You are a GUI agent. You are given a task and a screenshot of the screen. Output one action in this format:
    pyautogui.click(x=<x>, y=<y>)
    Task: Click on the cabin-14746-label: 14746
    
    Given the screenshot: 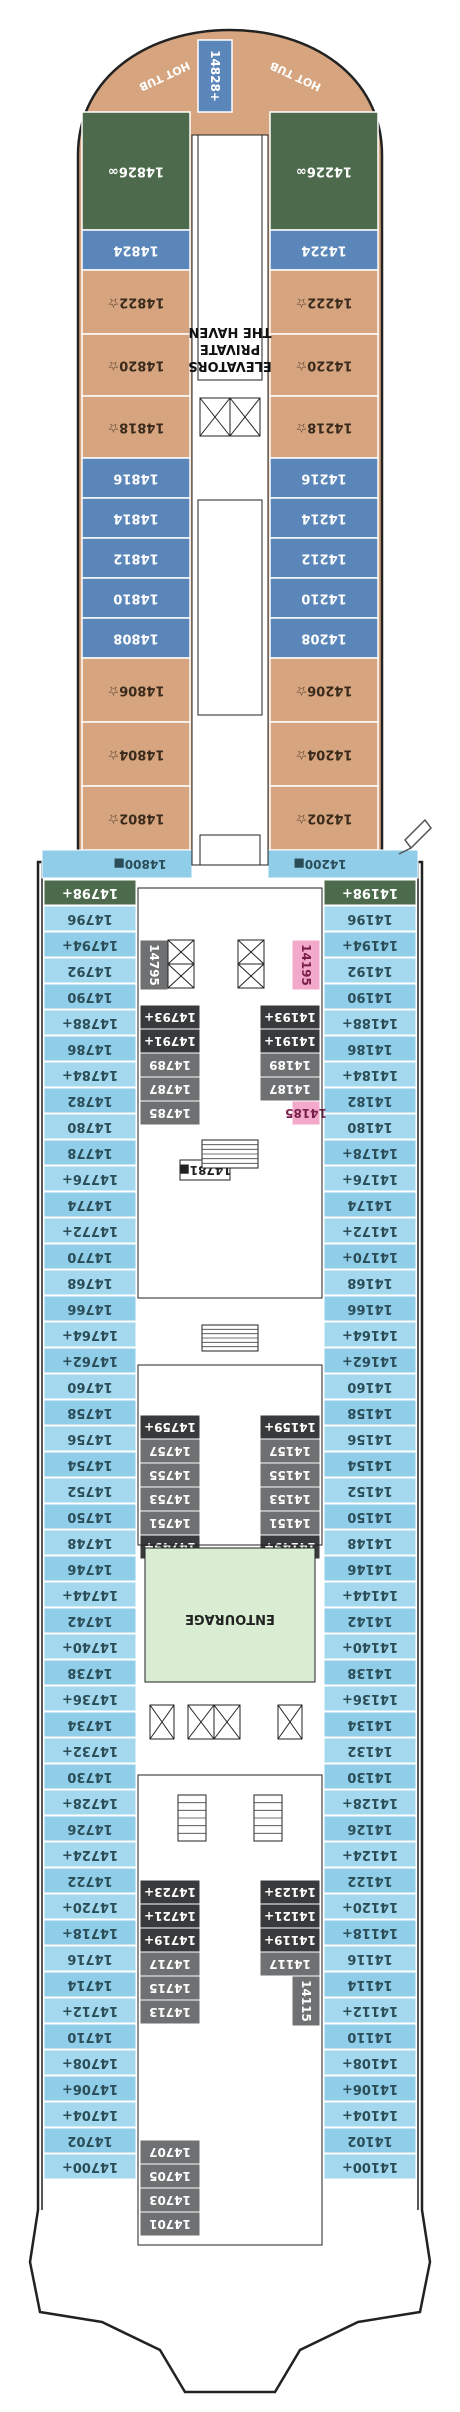 What is the action you would take?
    pyautogui.click(x=89, y=1568)
    